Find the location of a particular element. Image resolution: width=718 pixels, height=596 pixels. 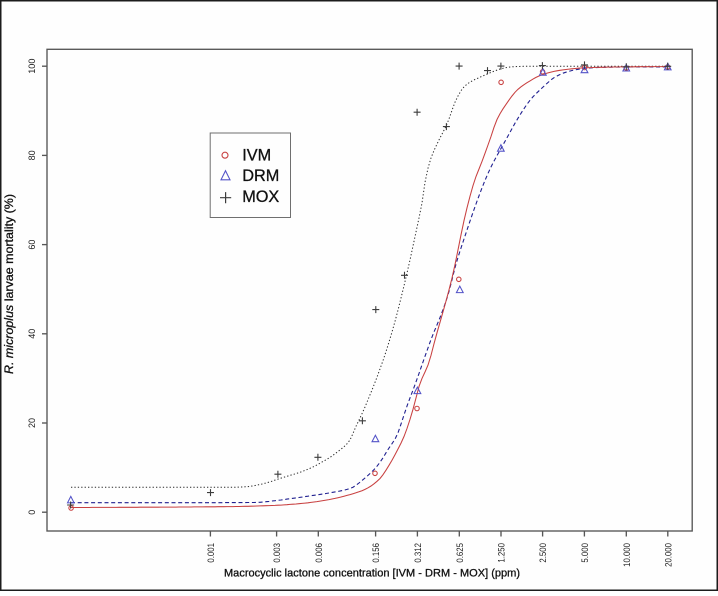

svg-text: IVM is located at coordinates (256, 155).